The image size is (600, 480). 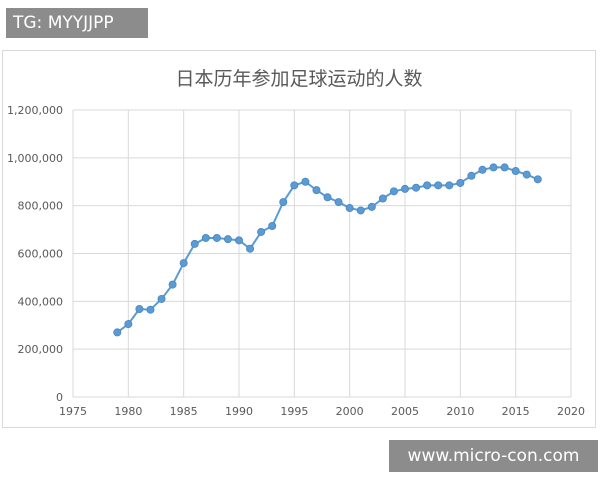 What do you see at coordinates (571, 411) in the screenshot?
I see `x-tick-label: 2020` at bounding box center [571, 411].